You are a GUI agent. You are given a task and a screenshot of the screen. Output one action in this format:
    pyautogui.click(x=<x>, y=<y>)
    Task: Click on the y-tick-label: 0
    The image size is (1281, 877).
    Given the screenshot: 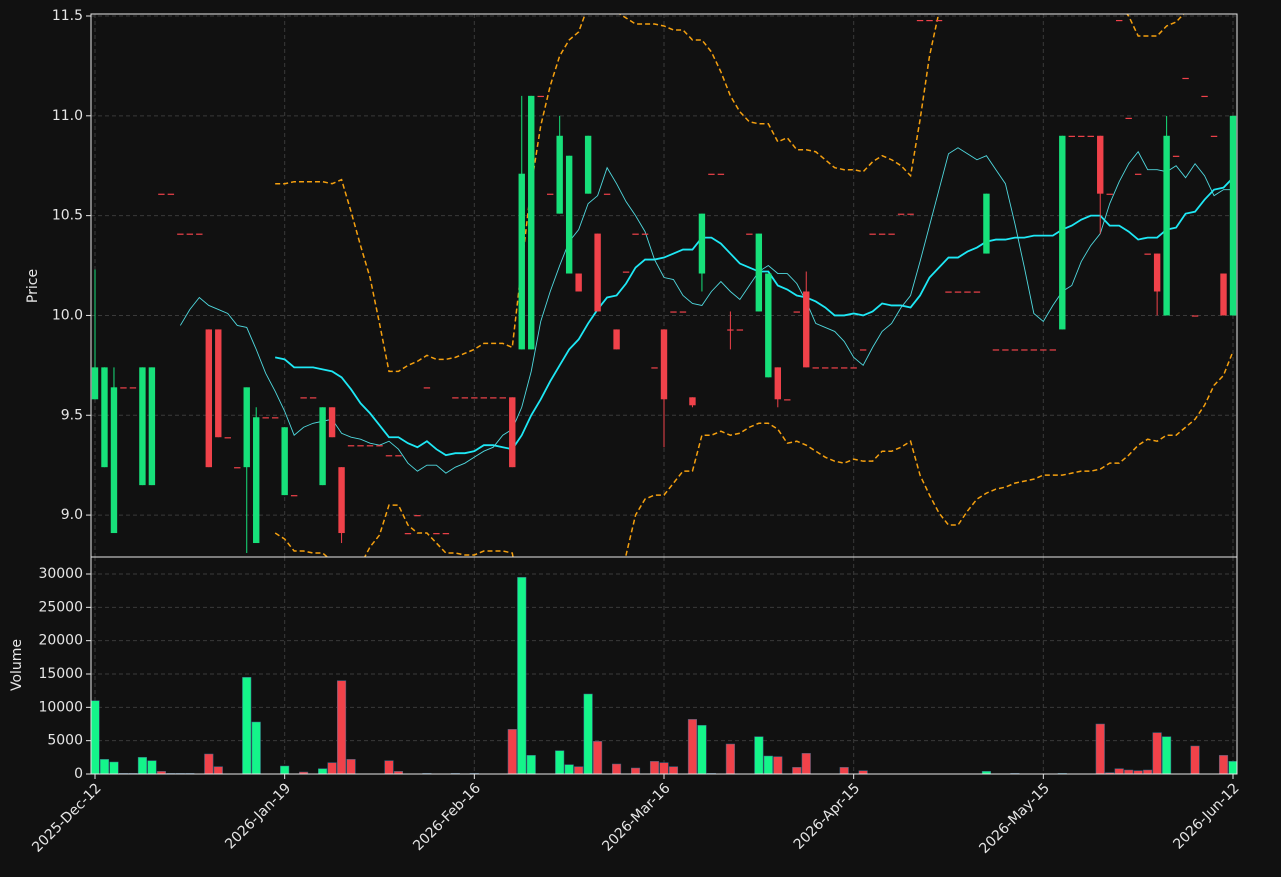 What is the action you would take?
    pyautogui.click(x=78, y=774)
    